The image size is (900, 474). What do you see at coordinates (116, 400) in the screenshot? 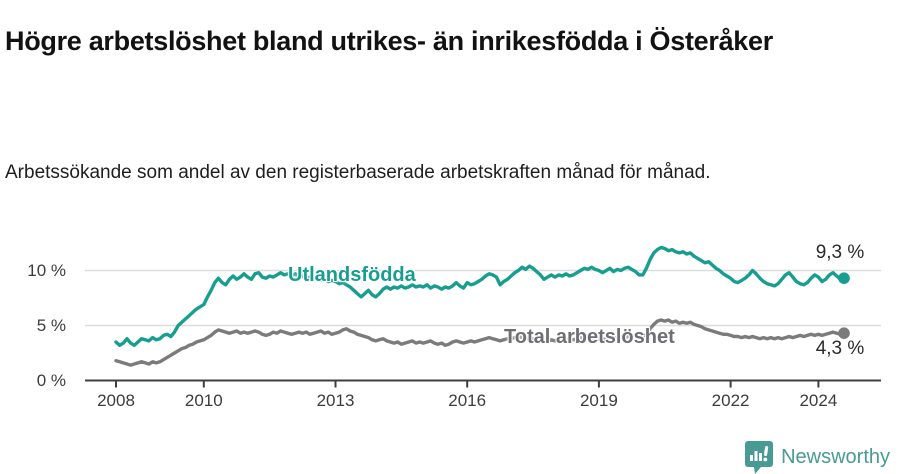
I see `x-axis-tick-label: 2008` at bounding box center [116, 400].